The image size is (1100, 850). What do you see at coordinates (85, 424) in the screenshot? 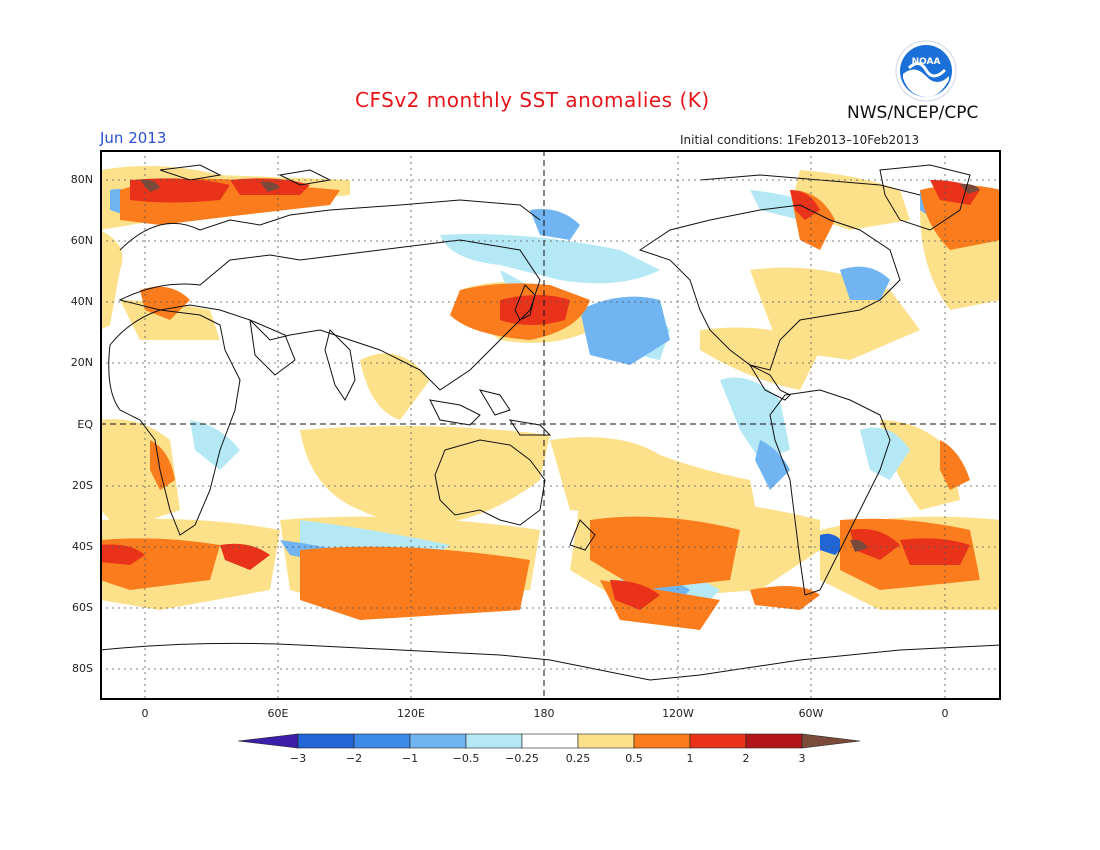
I see `lat-label: EQ` at bounding box center [85, 424].